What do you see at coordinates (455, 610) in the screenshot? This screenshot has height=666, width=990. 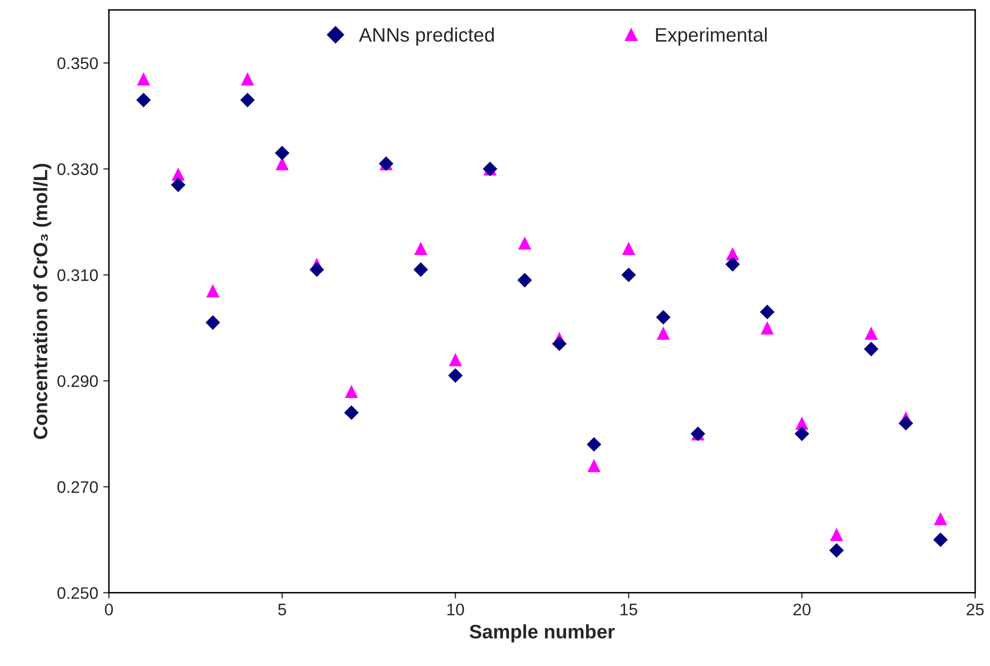 I see `x-tick-label: 10` at bounding box center [455, 610].